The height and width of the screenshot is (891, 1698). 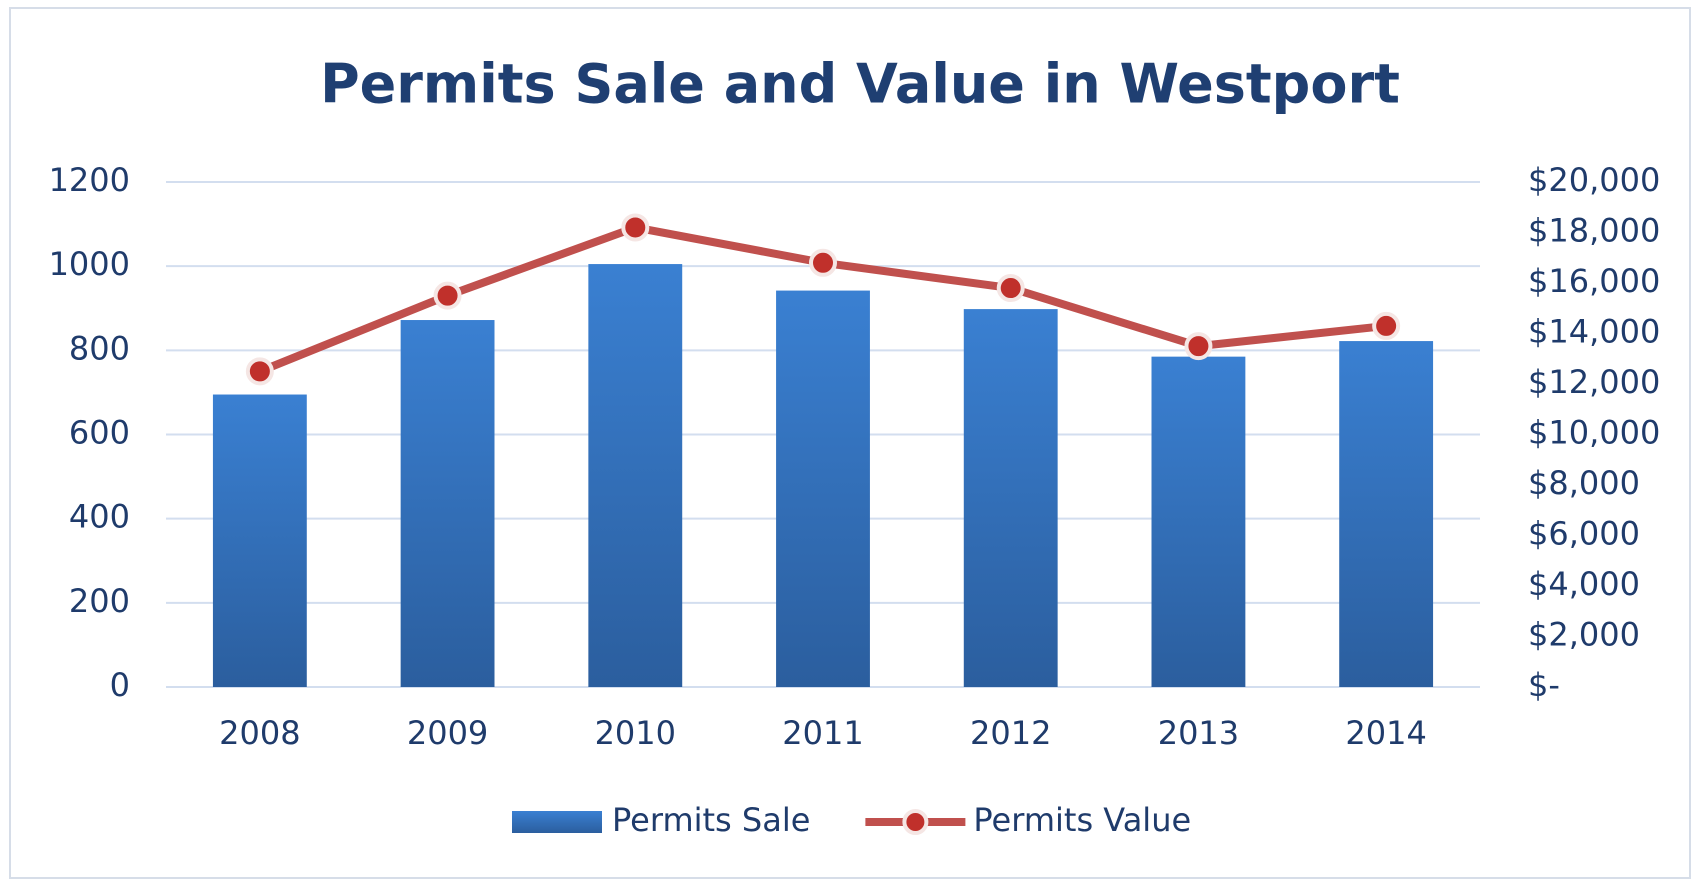 I want to click on y2-tick-label: $8,000, so click(x=1584, y=483).